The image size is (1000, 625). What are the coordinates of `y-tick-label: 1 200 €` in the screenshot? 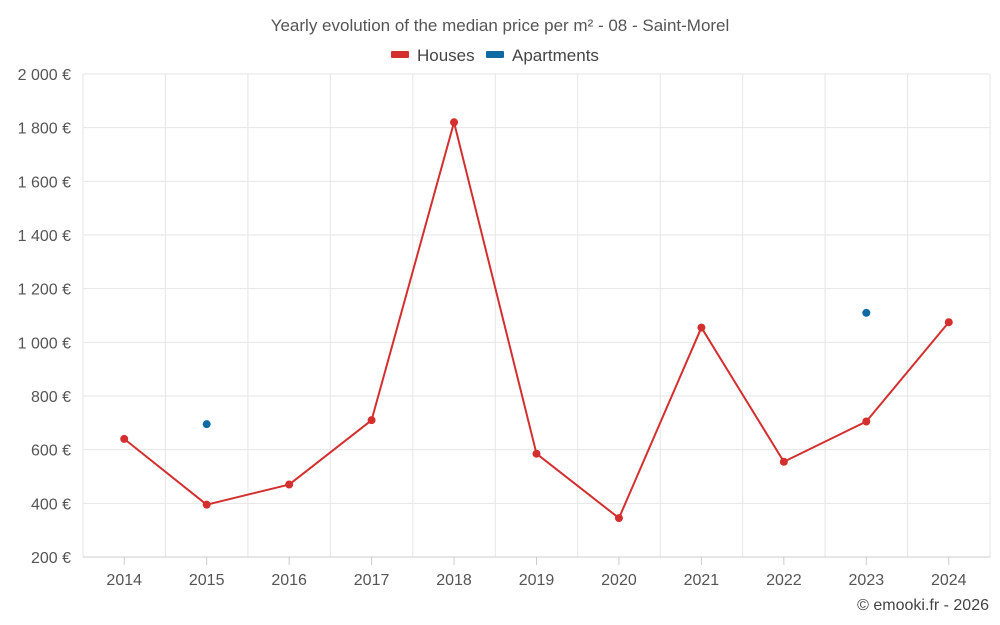 It's located at (44, 290).